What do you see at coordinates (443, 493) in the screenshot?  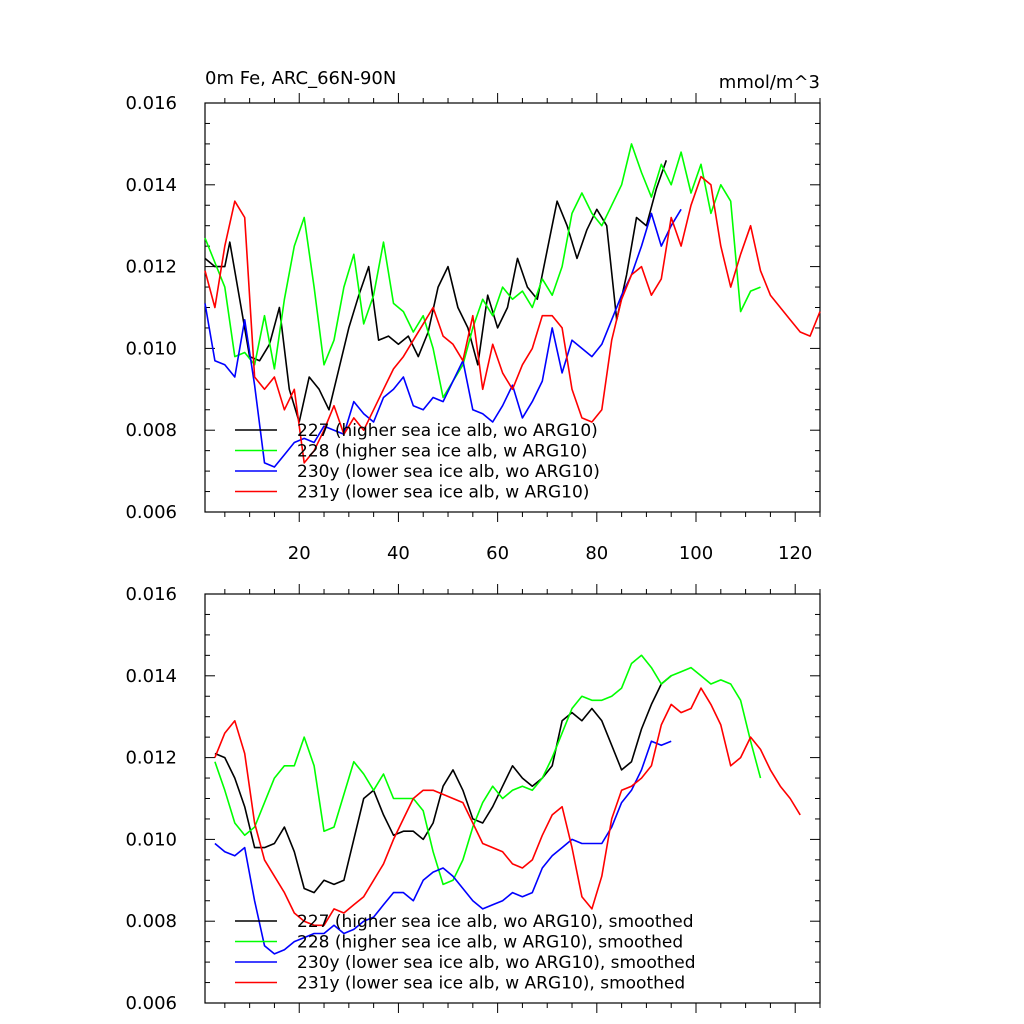 I see `legend-label: 231y (lower sea ice alb, w ARG10)` at bounding box center [443, 493].